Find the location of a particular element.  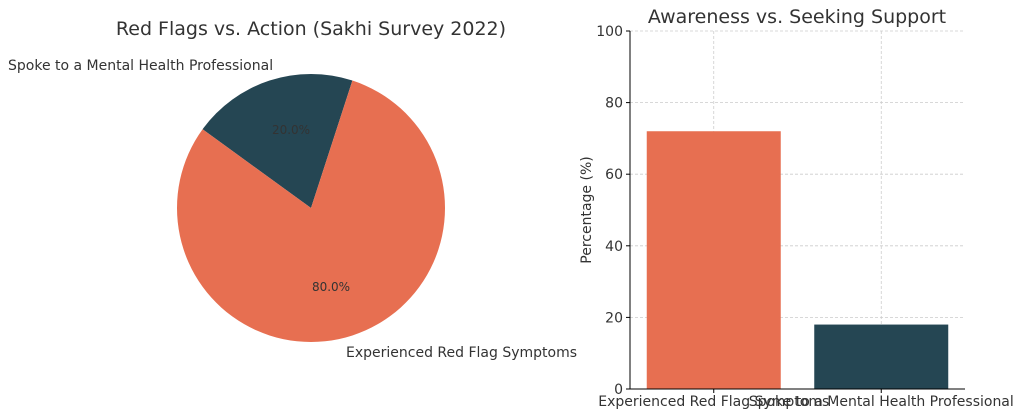

x-tick-label: Spoke to a Mental Health Professional is located at coordinates (881, 402).